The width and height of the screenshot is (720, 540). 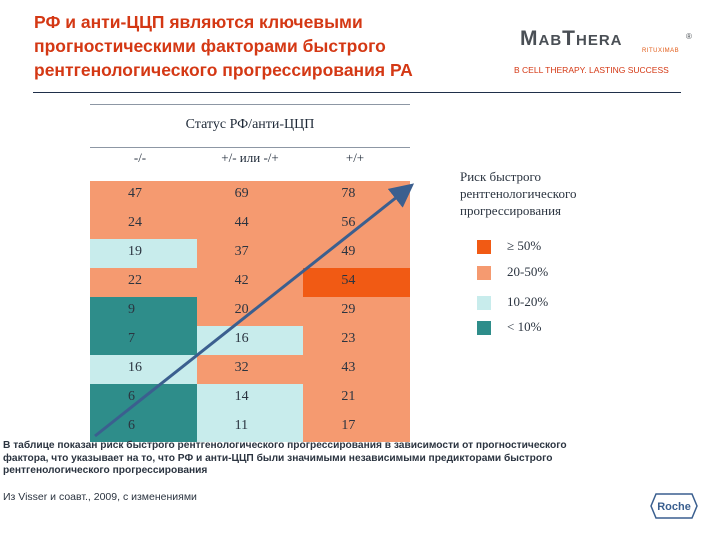 I want to click on table-cell: 20, so click(x=250, y=311).